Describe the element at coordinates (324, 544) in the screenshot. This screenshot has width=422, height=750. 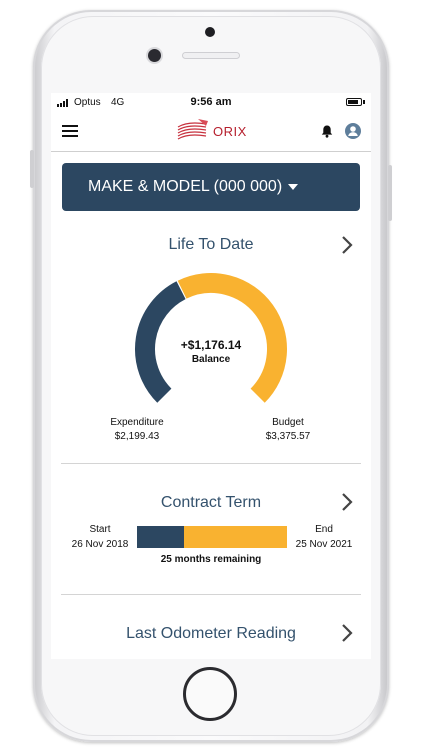
I see `contract-end-date: 25 Nov 2021` at that location.